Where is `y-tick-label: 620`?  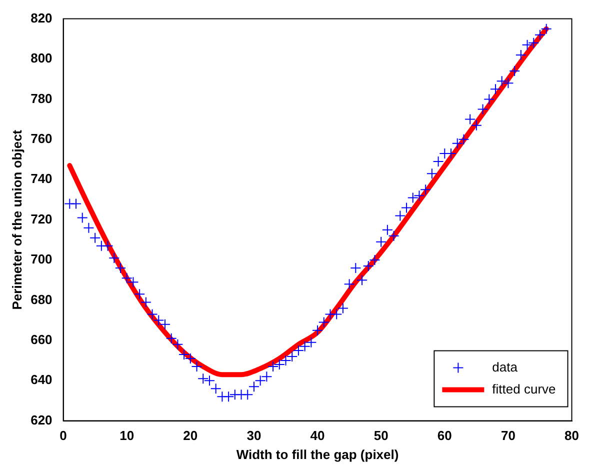 y-tick-label: 620 is located at coordinates (41, 420).